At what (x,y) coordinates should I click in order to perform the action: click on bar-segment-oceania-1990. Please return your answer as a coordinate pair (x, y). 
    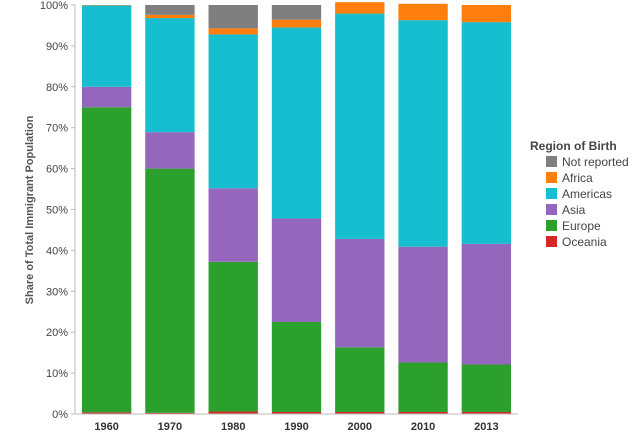
    Looking at the image, I should click on (296, 412).